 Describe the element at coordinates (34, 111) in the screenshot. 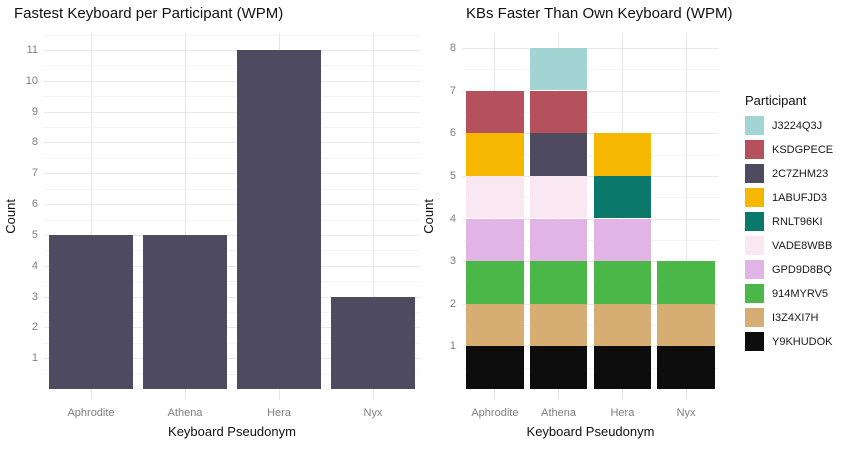

I see `y-tick-label: 9` at that location.